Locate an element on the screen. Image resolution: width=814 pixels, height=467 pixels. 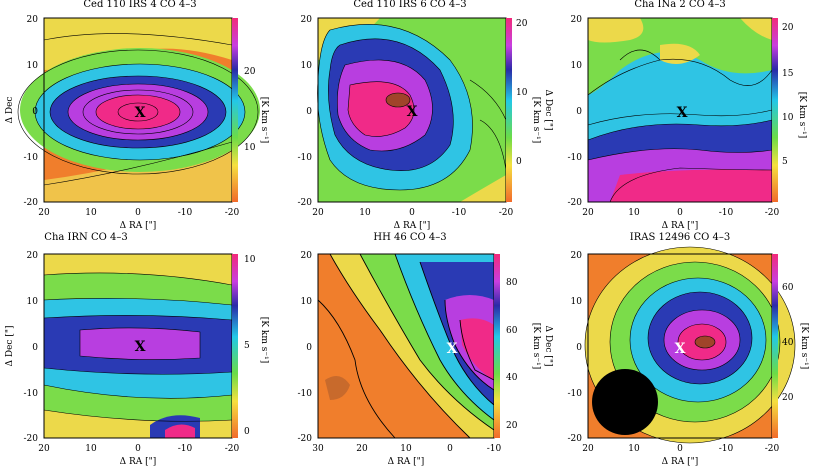
y-axis-label: Δ Dec is located at coordinates (10, 110).